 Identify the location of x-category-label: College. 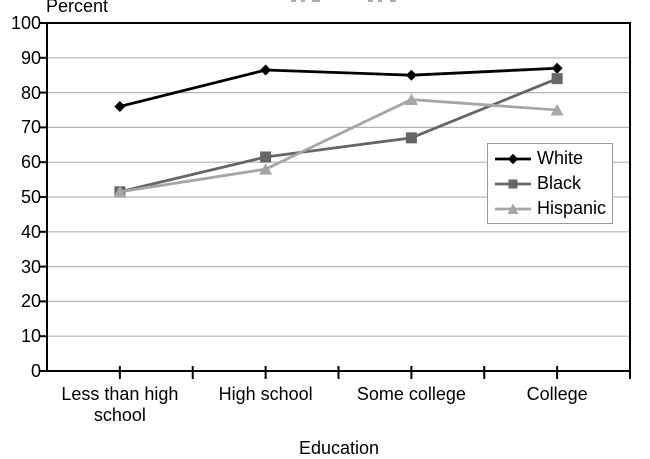
(557, 394).